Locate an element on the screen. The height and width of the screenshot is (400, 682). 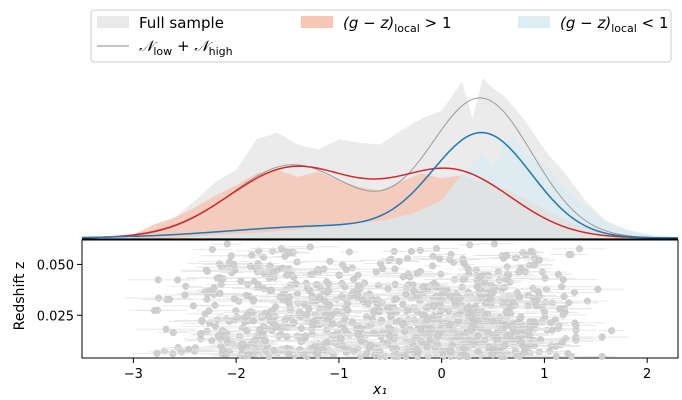
legend-label-blue: (g − z)local < 1 is located at coordinates (614, 24).